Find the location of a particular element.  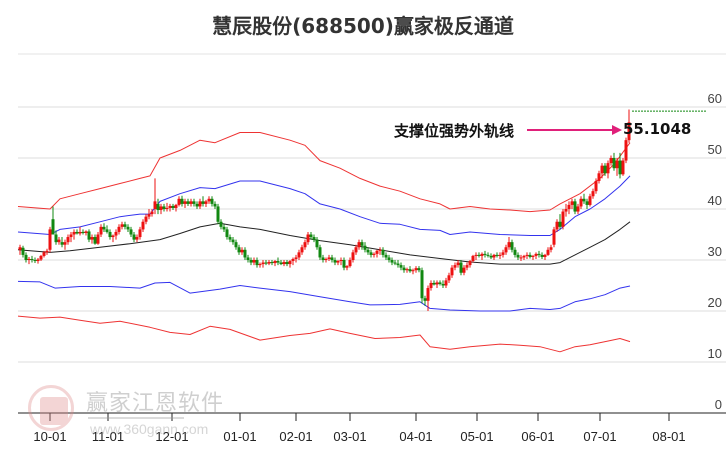

inner_upper-line is located at coordinates (324, 205).